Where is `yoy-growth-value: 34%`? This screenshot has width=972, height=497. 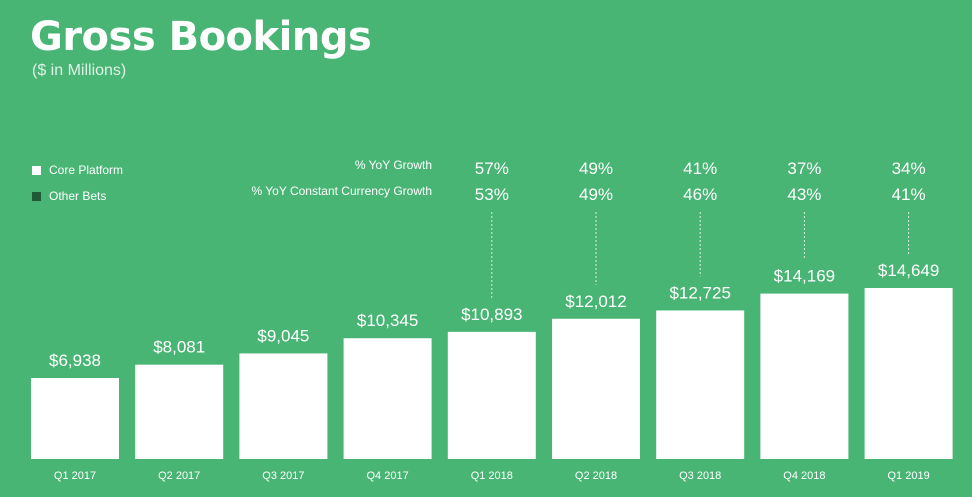 yoy-growth-value: 34% is located at coordinates (909, 168).